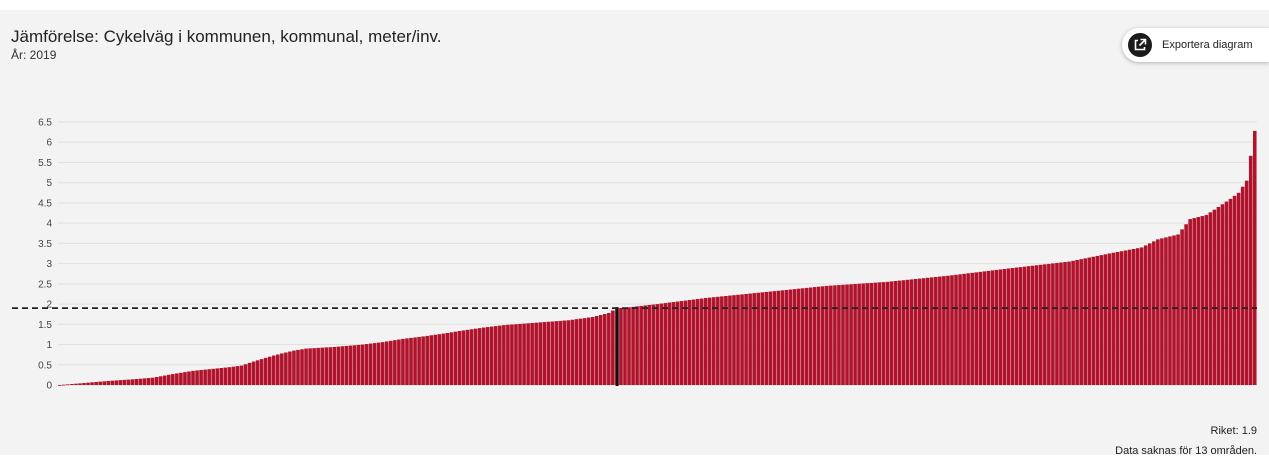 The width and height of the screenshot is (1269, 457). I want to click on export-external-link-icon, so click(1140, 45).